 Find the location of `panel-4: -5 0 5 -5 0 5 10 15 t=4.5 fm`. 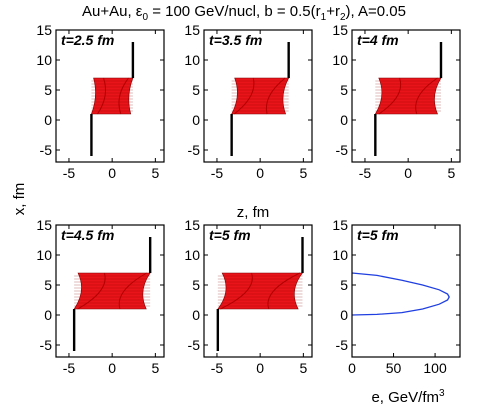

panel-4: -5 0 5 -5 0 5 10 15 t=4.5 fm is located at coordinates (100, 296).